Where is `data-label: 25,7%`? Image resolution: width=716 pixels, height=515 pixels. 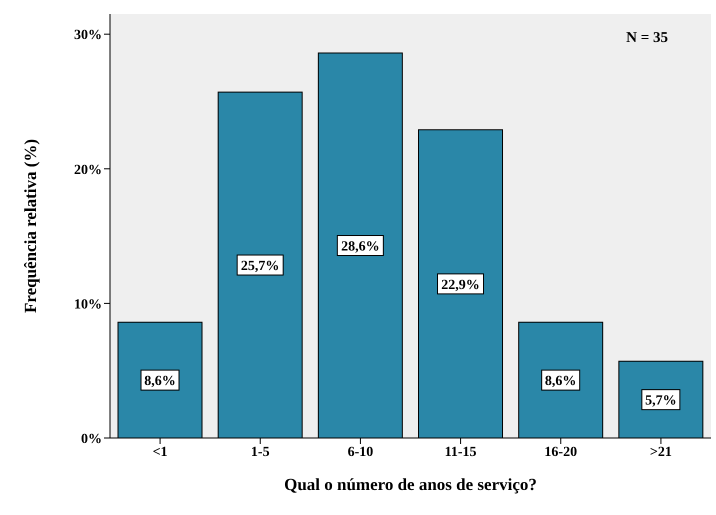 data-label: 25,7% is located at coordinates (260, 266).